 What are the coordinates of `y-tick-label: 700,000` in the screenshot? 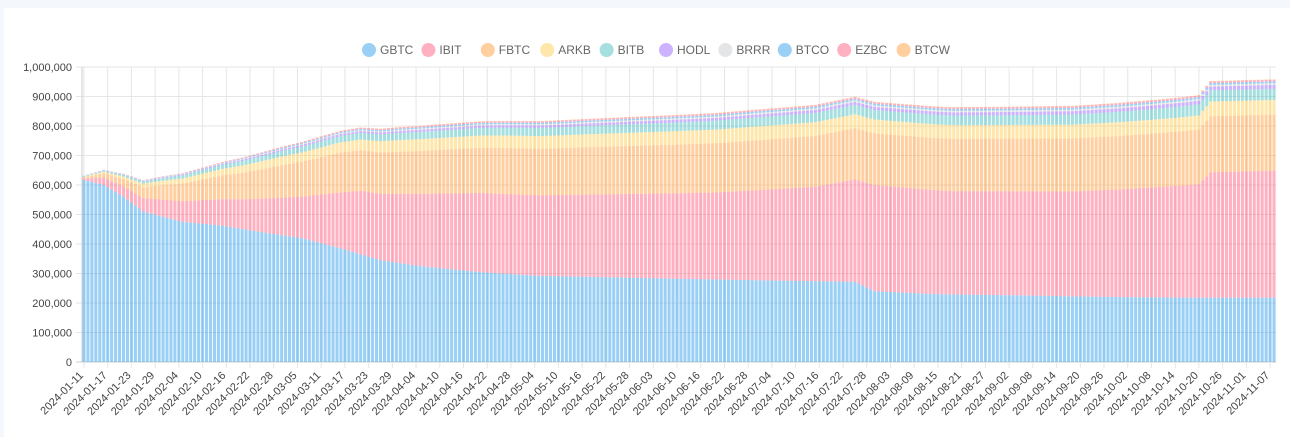 It's located at (52, 157).